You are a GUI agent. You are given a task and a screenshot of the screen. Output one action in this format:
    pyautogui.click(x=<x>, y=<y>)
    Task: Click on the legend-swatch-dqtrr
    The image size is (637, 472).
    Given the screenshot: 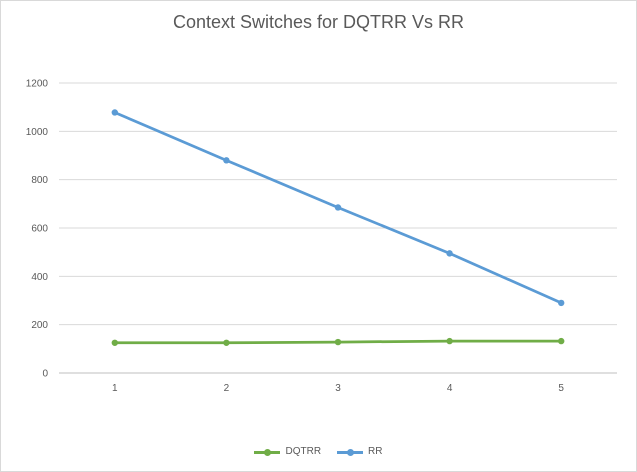 What is the action you would take?
    pyautogui.click(x=267, y=452)
    